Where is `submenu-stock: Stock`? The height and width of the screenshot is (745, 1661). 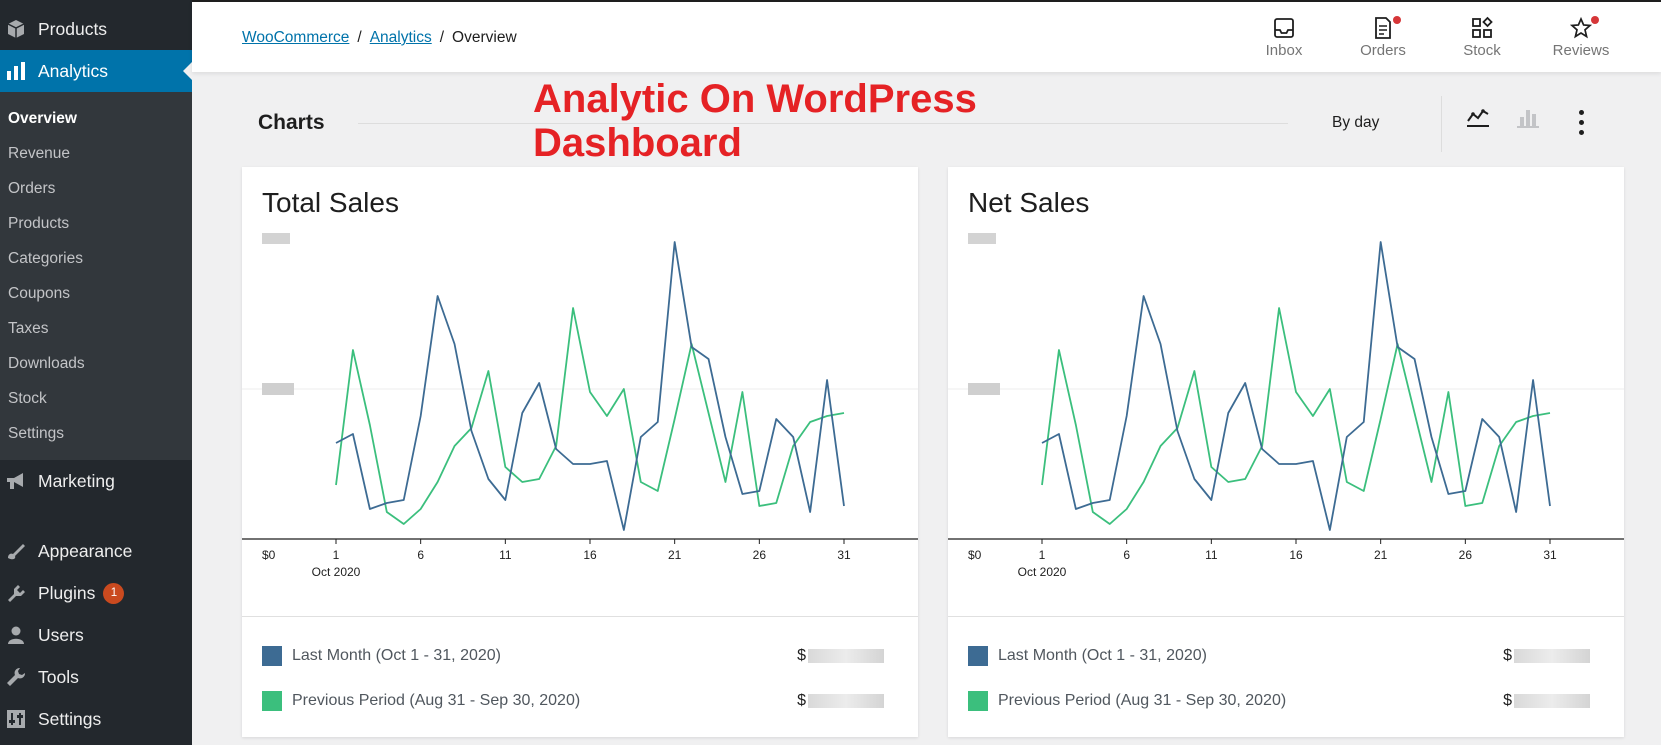 submenu-stock: Stock is located at coordinates (27, 398).